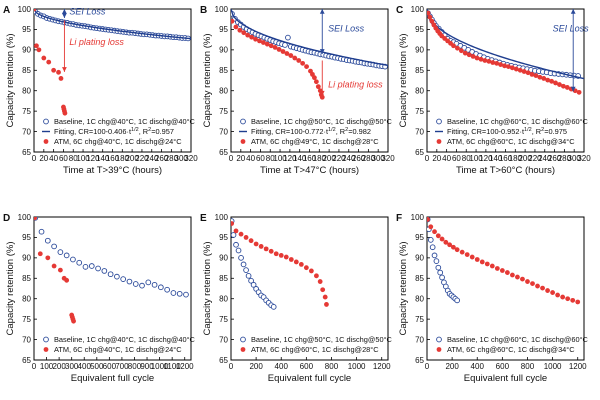 The width and height of the screenshot is (600, 400). Describe the element at coordinates (505, 288) in the screenshot. I see `plot-frame` at that location.